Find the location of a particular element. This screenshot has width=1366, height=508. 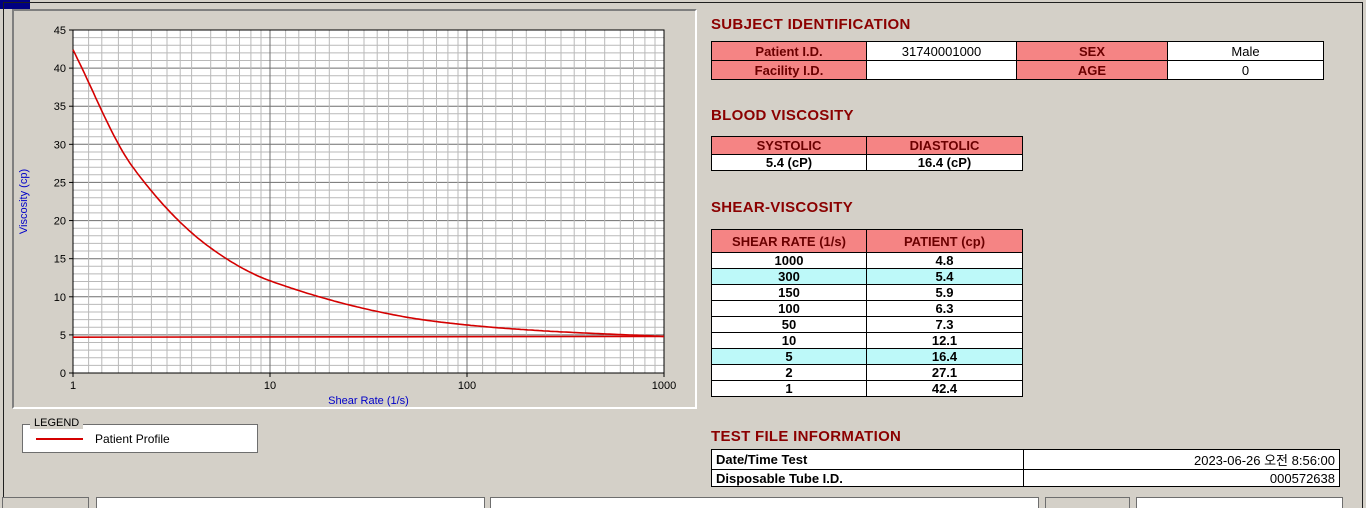

patient-cp-cell: 7.3 is located at coordinates (944, 324).